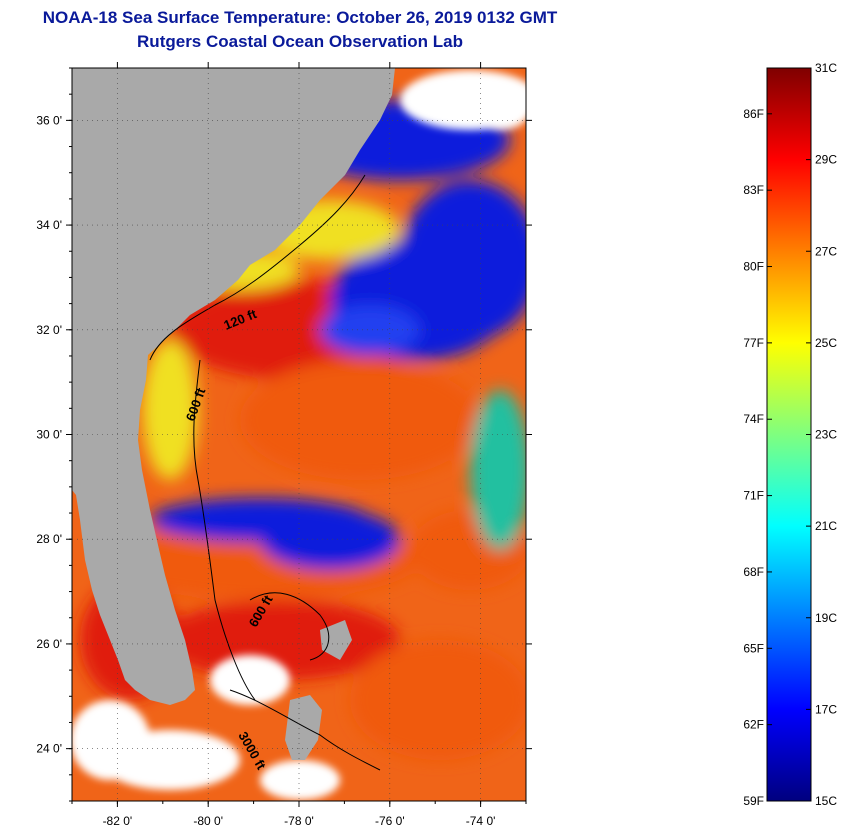 This screenshot has height=832, width=849. Describe the element at coordinates (481, 821) in the screenshot. I see `lon-tick-label: -74 0'` at that location.